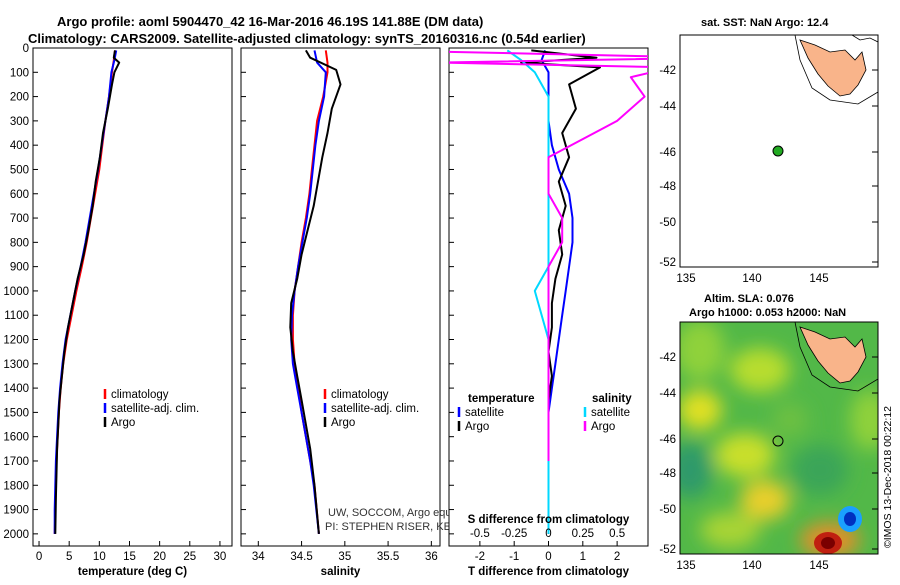  What do you see at coordinates (99, 557) in the screenshot?
I see `x-tick-label: 10` at bounding box center [99, 557].